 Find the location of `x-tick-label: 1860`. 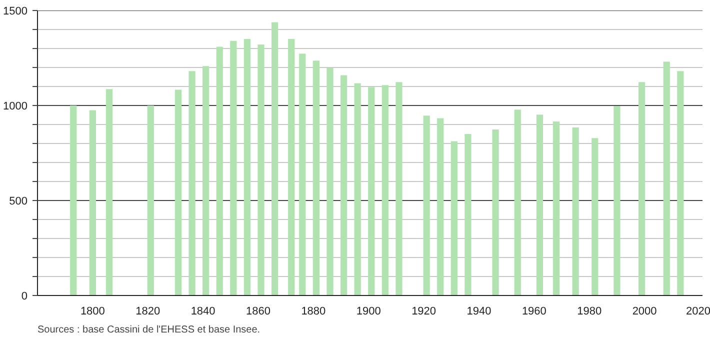

x-tick-label: 1860 is located at coordinates (258, 312).